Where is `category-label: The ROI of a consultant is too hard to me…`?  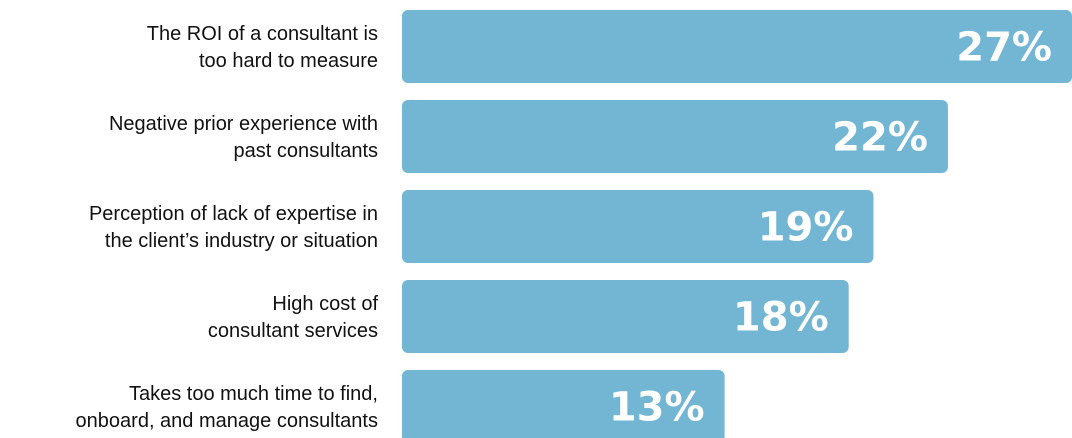 category-label: The ROI of a consultant is too hard to me… is located at coordinates (262, 47).